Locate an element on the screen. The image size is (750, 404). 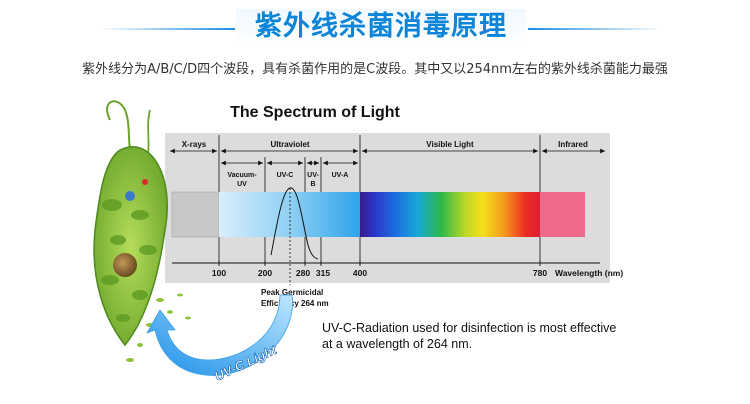
peak-label-line1: Peak Germicidal is located at coordinates (292, 292).